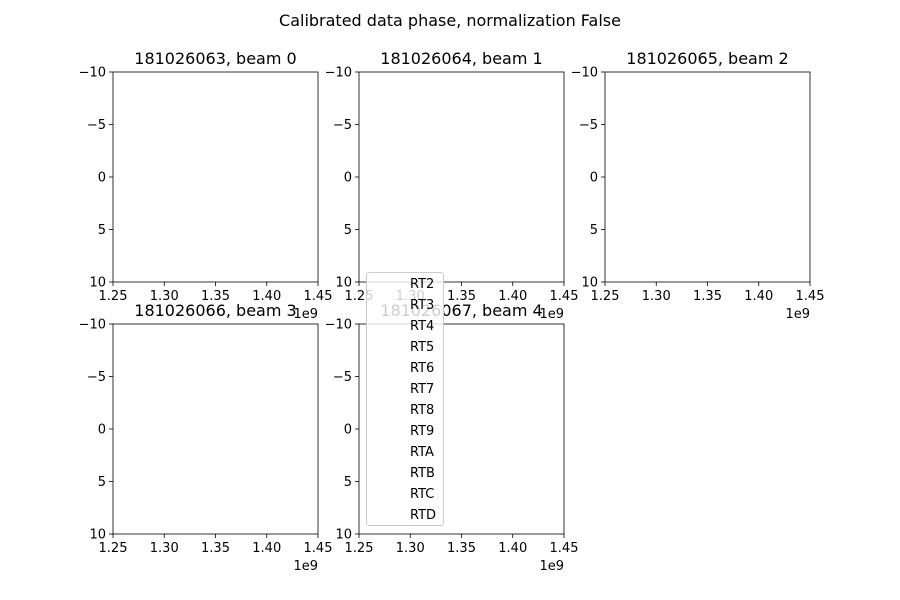  Describe the element at coordinates (422, 305) in the screenshot. I see `legend-entry: RT3` at that location.